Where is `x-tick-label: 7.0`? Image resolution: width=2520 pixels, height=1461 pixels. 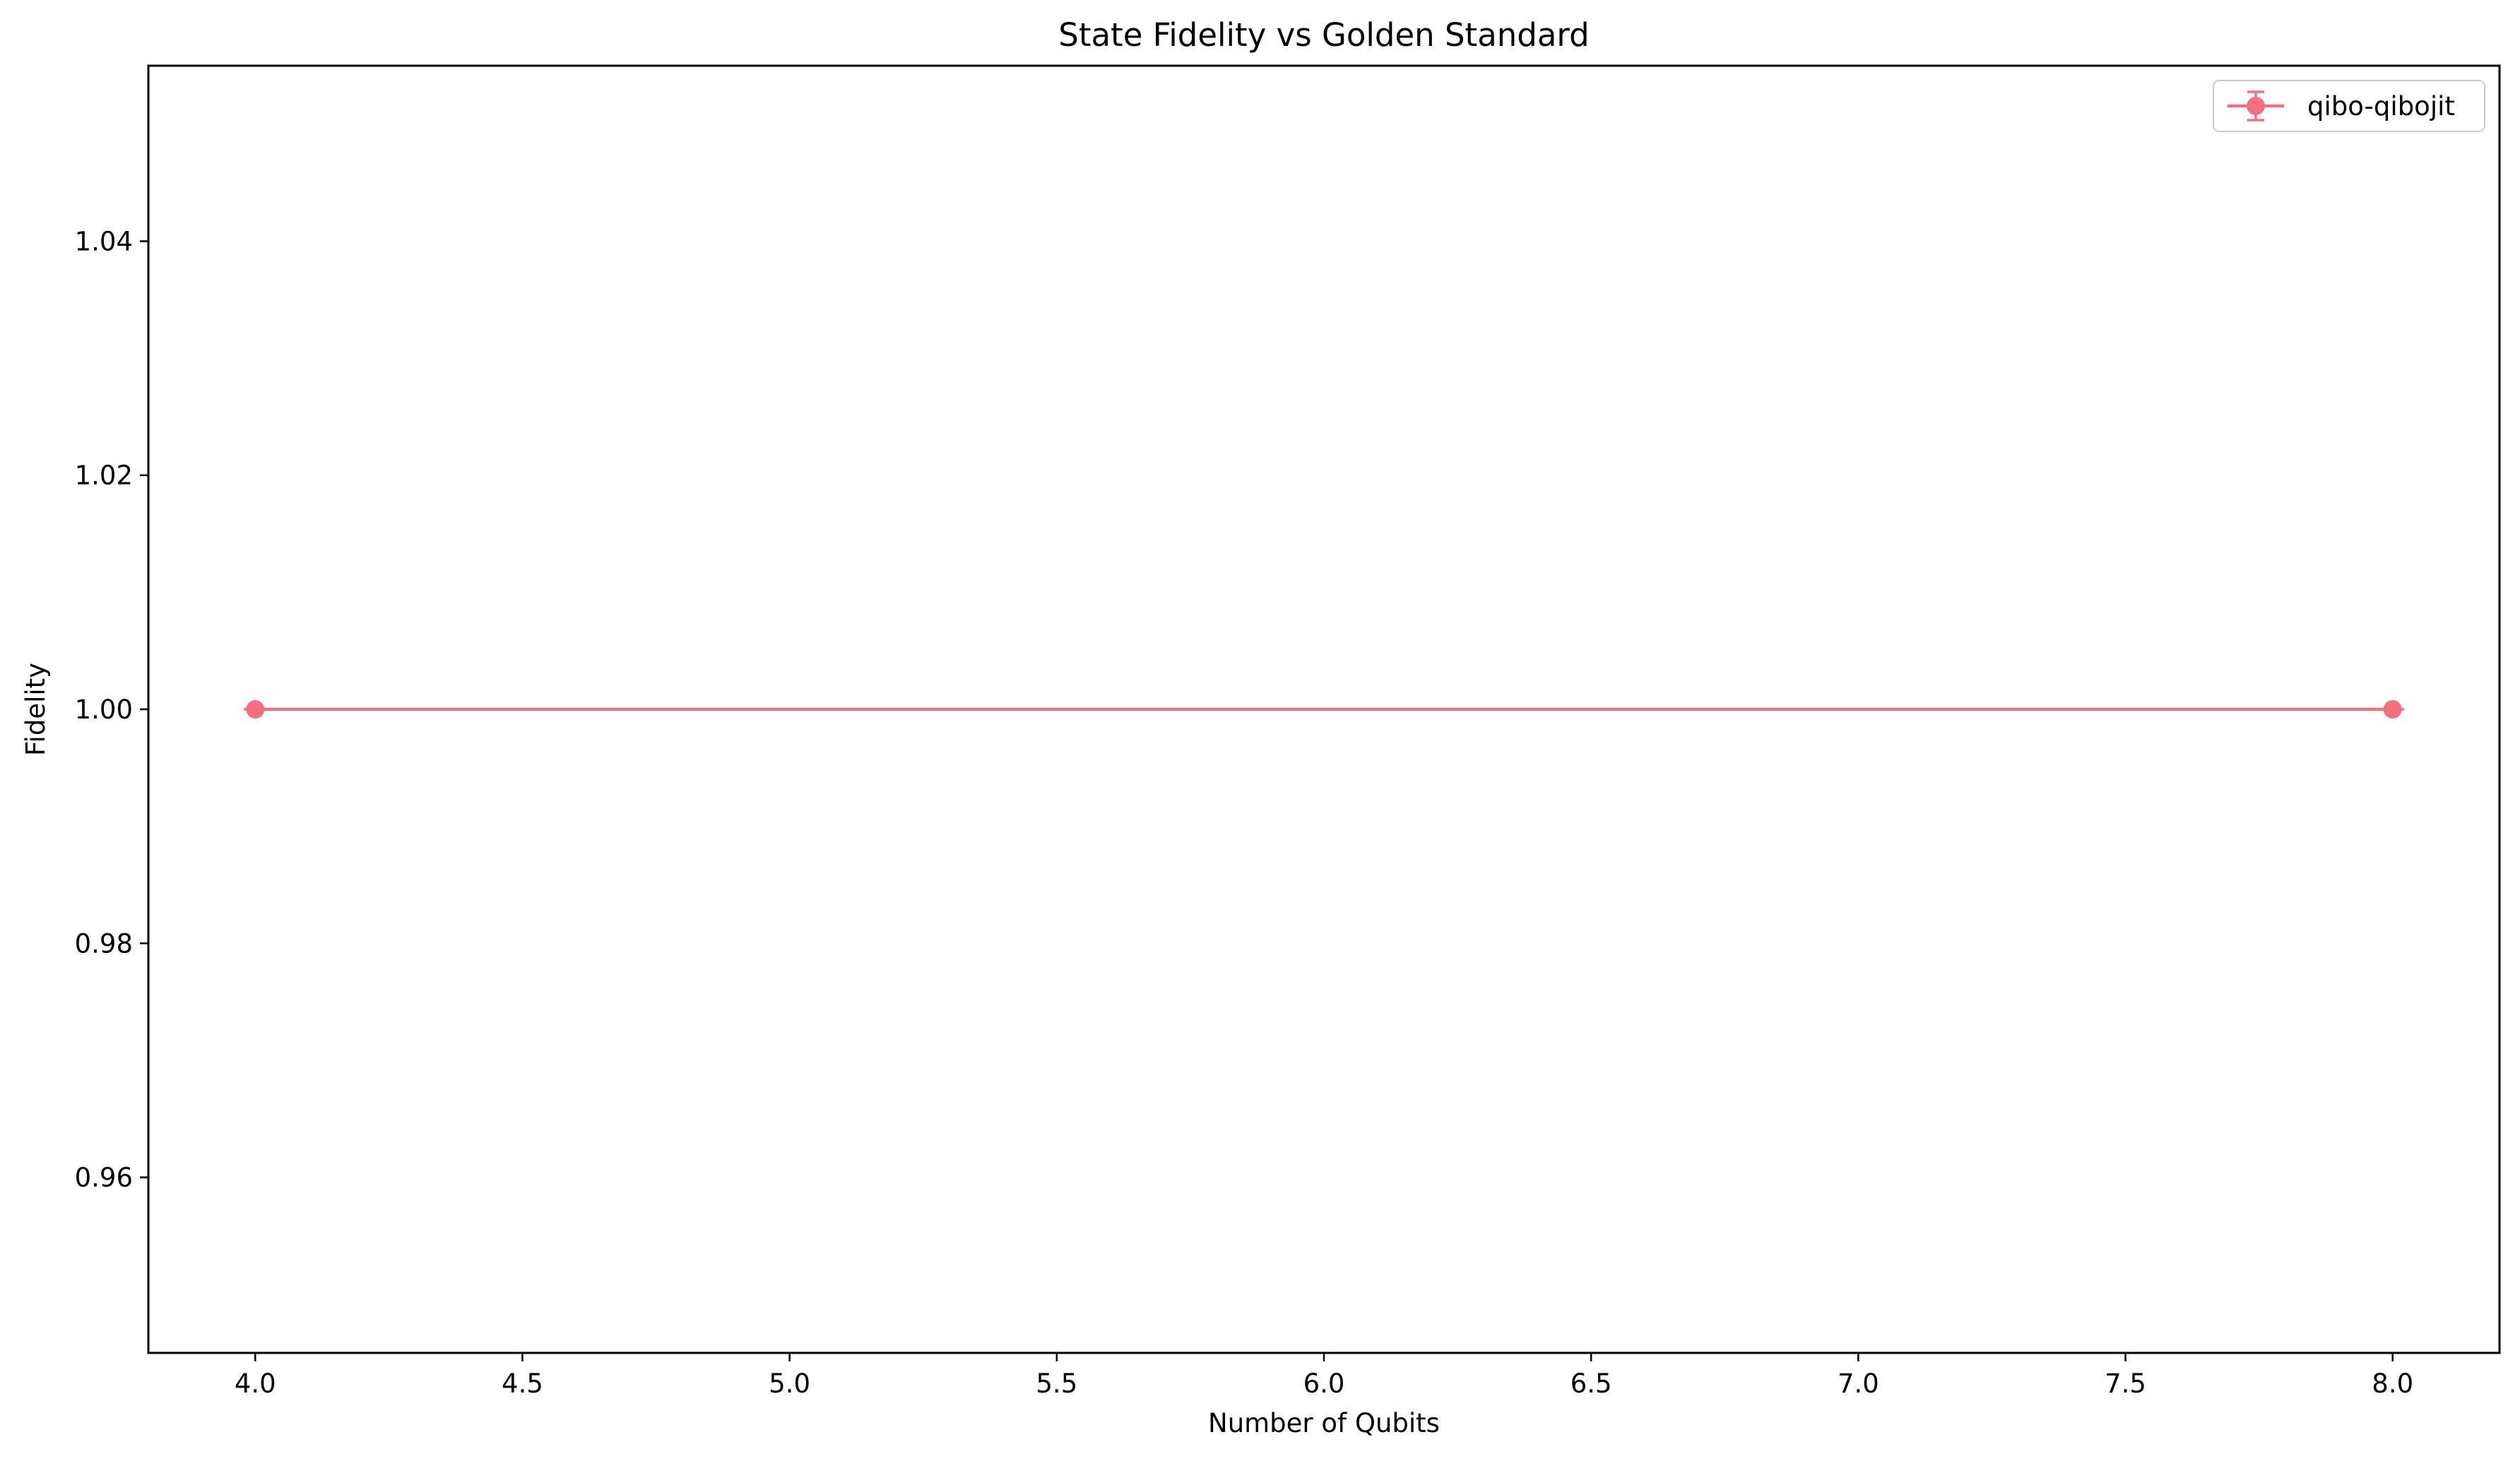 x-tick-label: 7.0 is located at coordinates (1859, 1383).